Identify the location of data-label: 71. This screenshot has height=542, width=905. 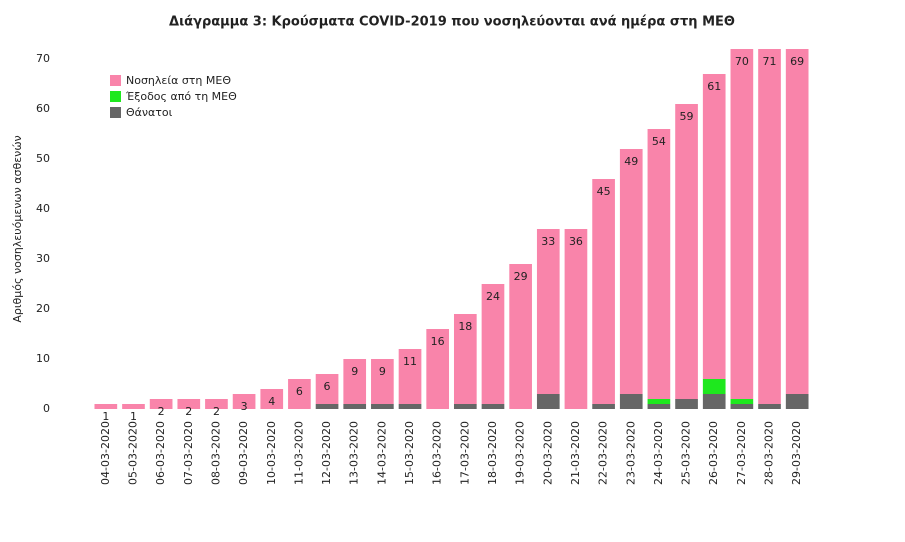
(770, 61).